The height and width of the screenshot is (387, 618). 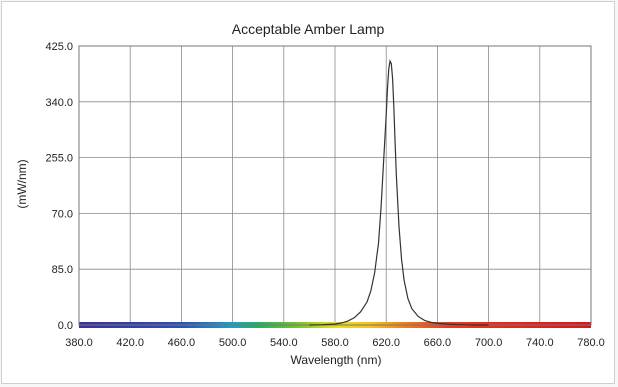 I want to click on x-tick-label: 460.0, so click(x=182, y=343).